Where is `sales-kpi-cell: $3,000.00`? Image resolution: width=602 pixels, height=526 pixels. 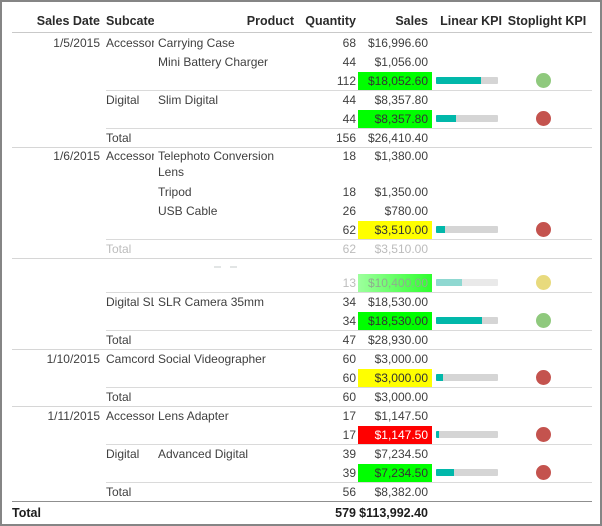 sales-kpi-cell: $3,000.00 is located at coordinates (395, 377).